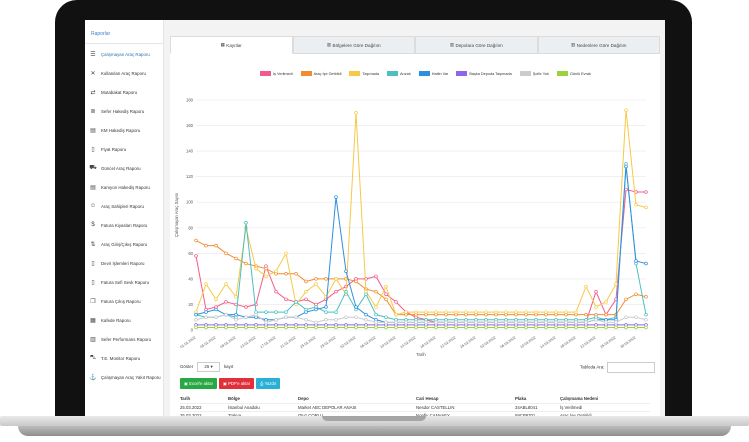 The image size is (749, 442). I want to click on x-tick-label: 13.01.2022, so click(248, 343).